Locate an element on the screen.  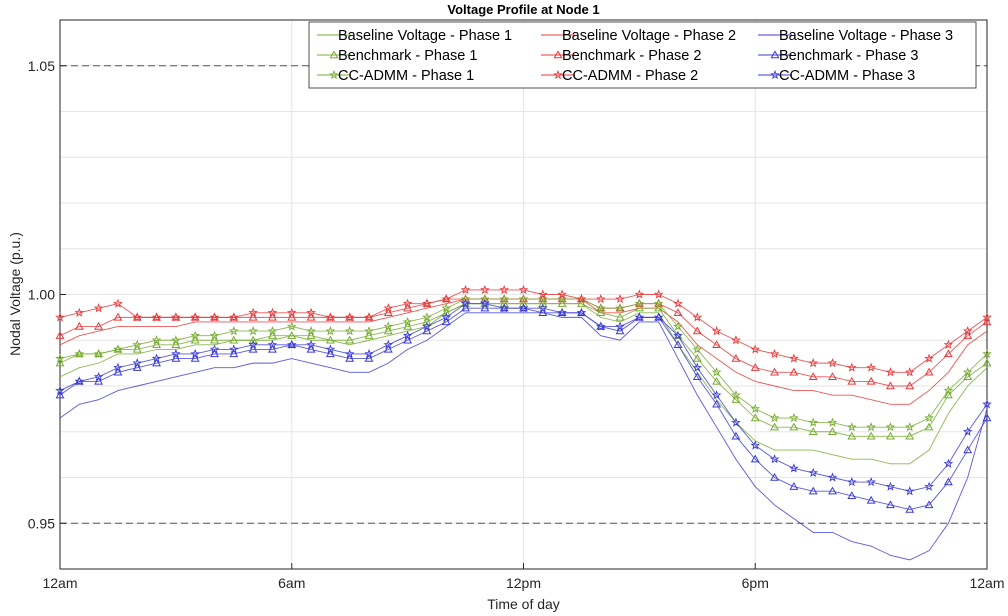
x-tick-label: 6am is located at coordinates (291, 583).